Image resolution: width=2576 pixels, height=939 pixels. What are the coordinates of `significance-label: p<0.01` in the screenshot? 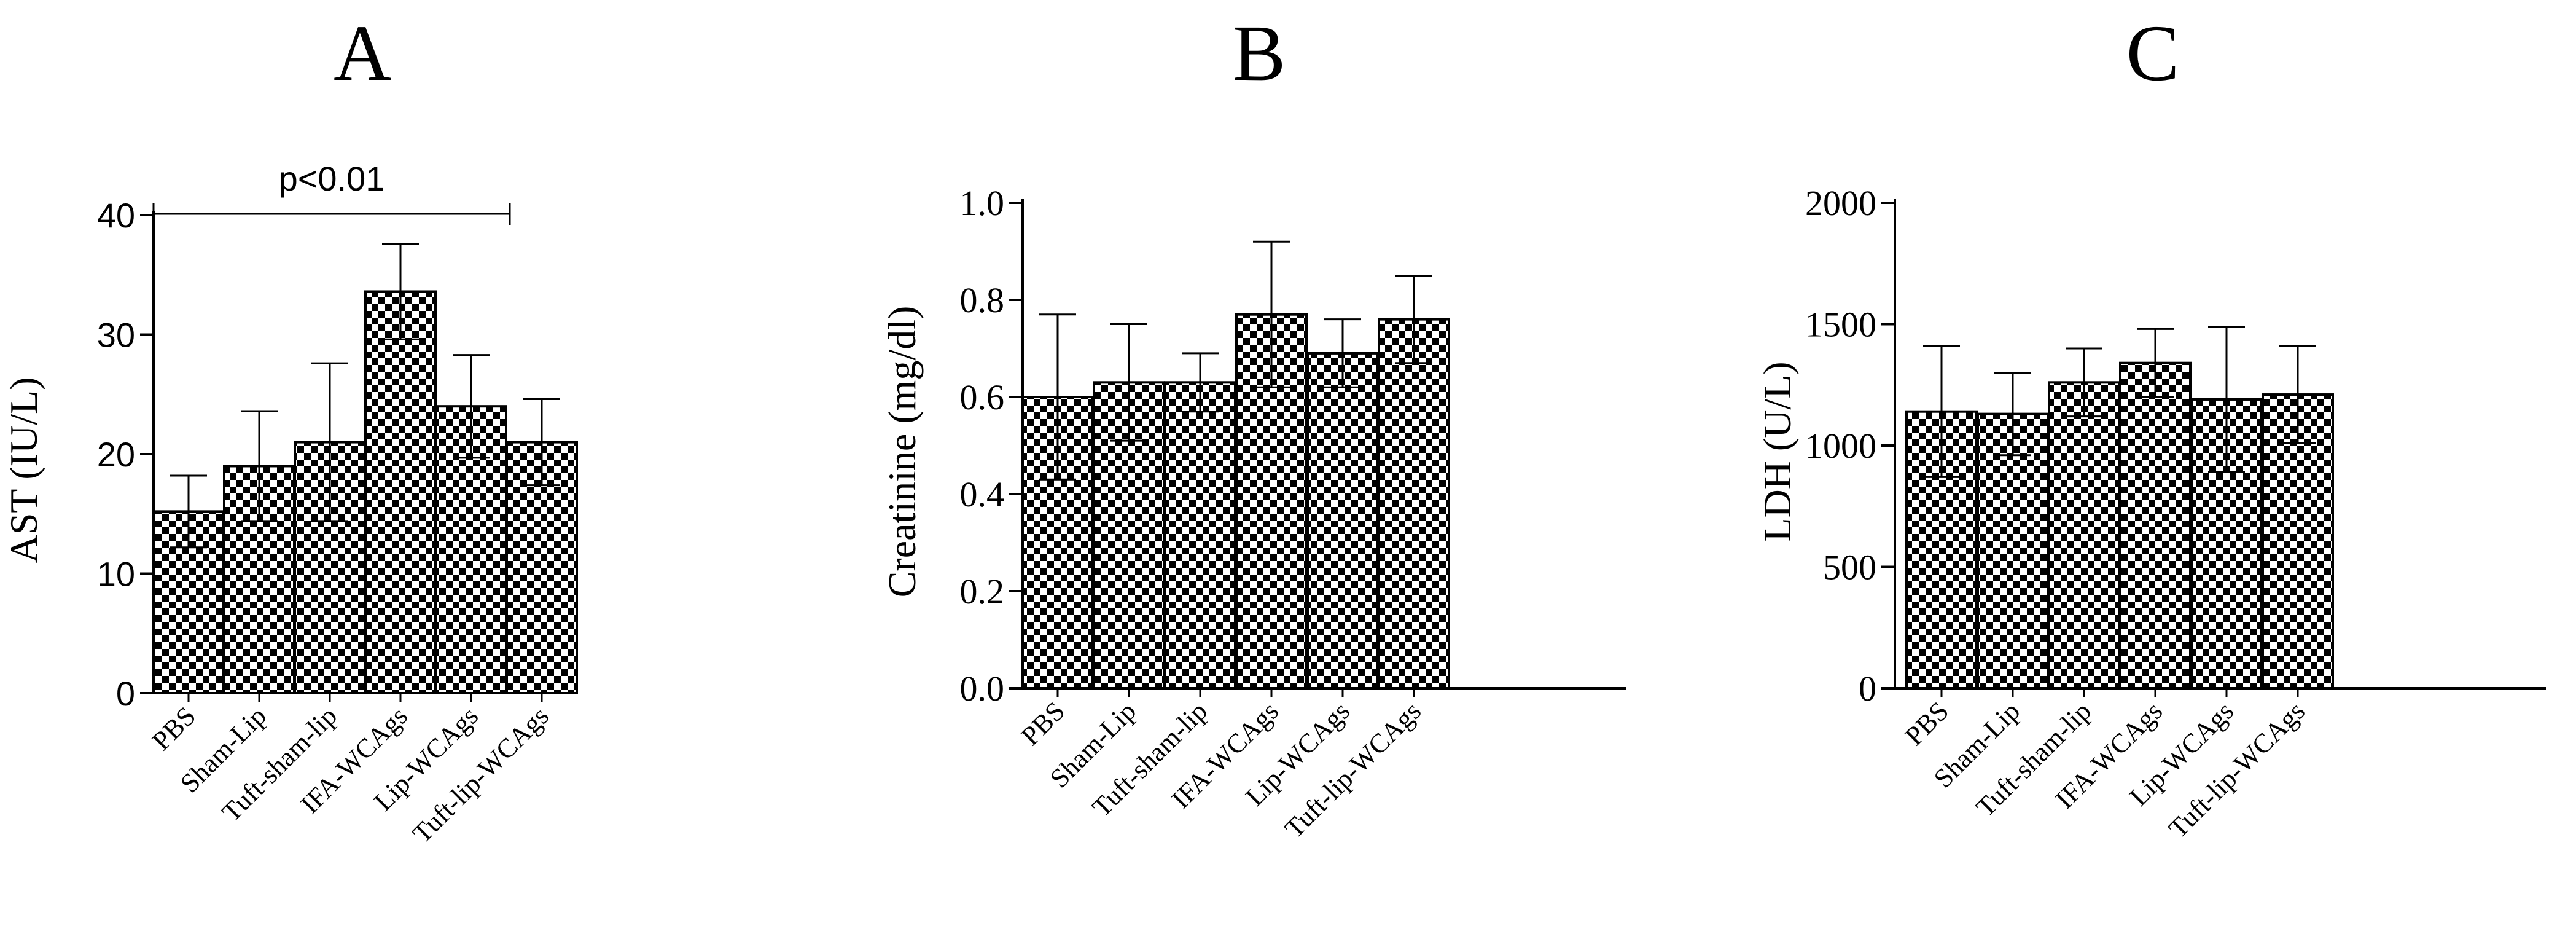 It's located at (332, 178).